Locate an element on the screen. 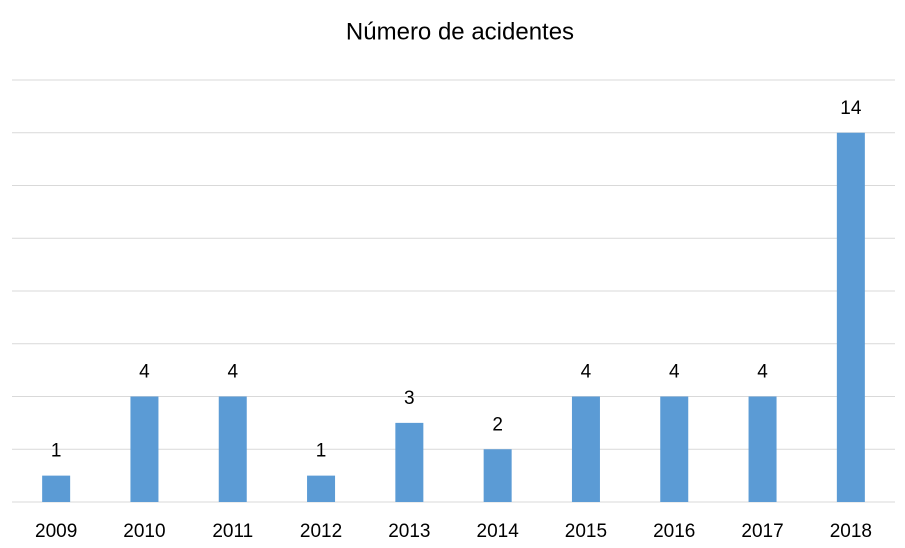 The height and width of the screenshot is (548, 905). x-tick-label: 2015 is located at coordinates (586, 531).